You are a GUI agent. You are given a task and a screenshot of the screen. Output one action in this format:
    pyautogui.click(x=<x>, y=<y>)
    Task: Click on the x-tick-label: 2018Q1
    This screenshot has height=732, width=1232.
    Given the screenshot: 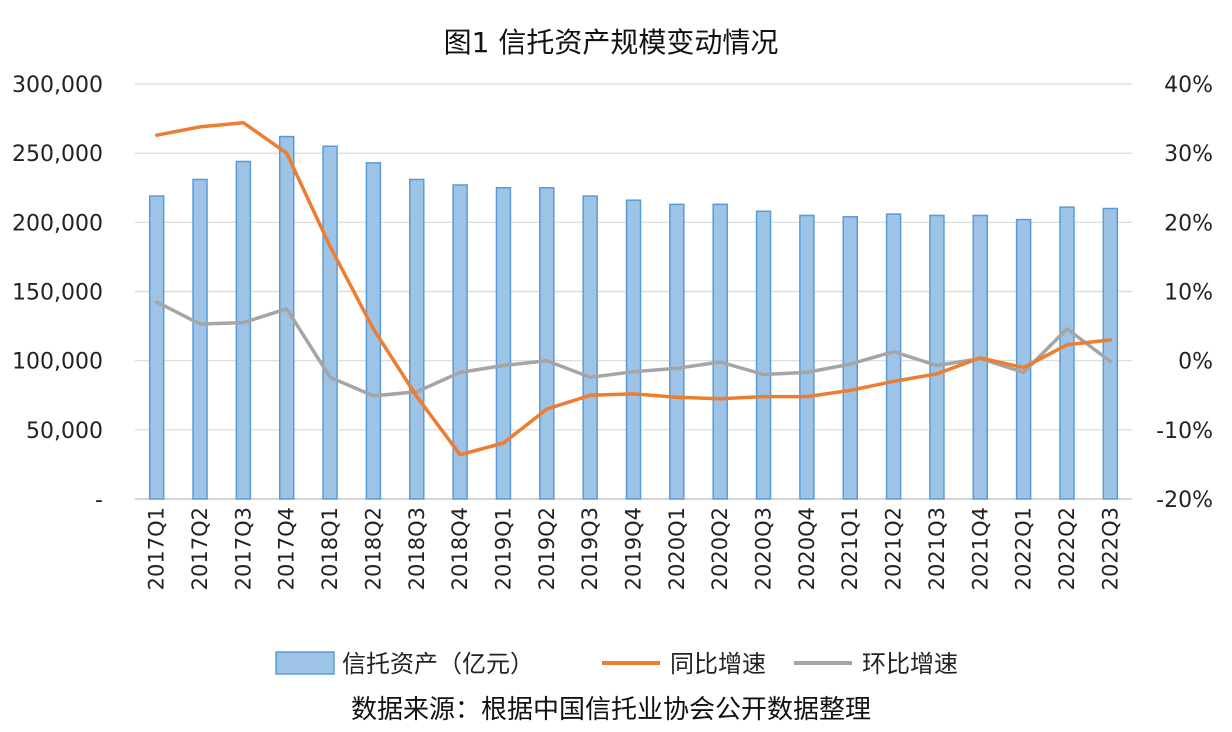 What is the action you would take?
    pyautogui.click(x=330, y=548)
    